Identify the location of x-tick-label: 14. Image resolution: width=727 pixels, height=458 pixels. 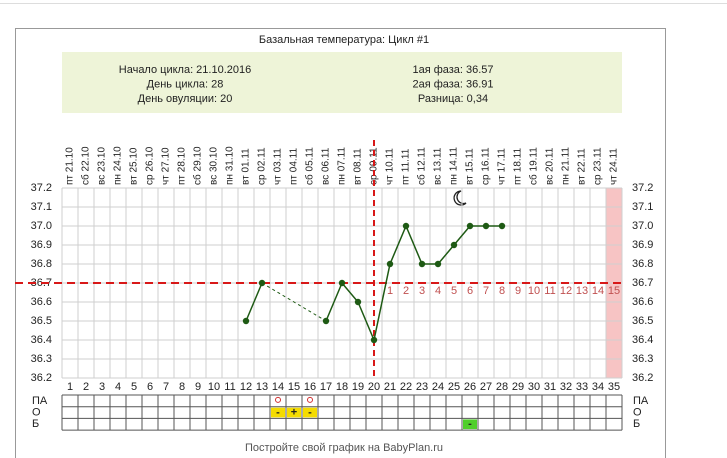
(278, 387).